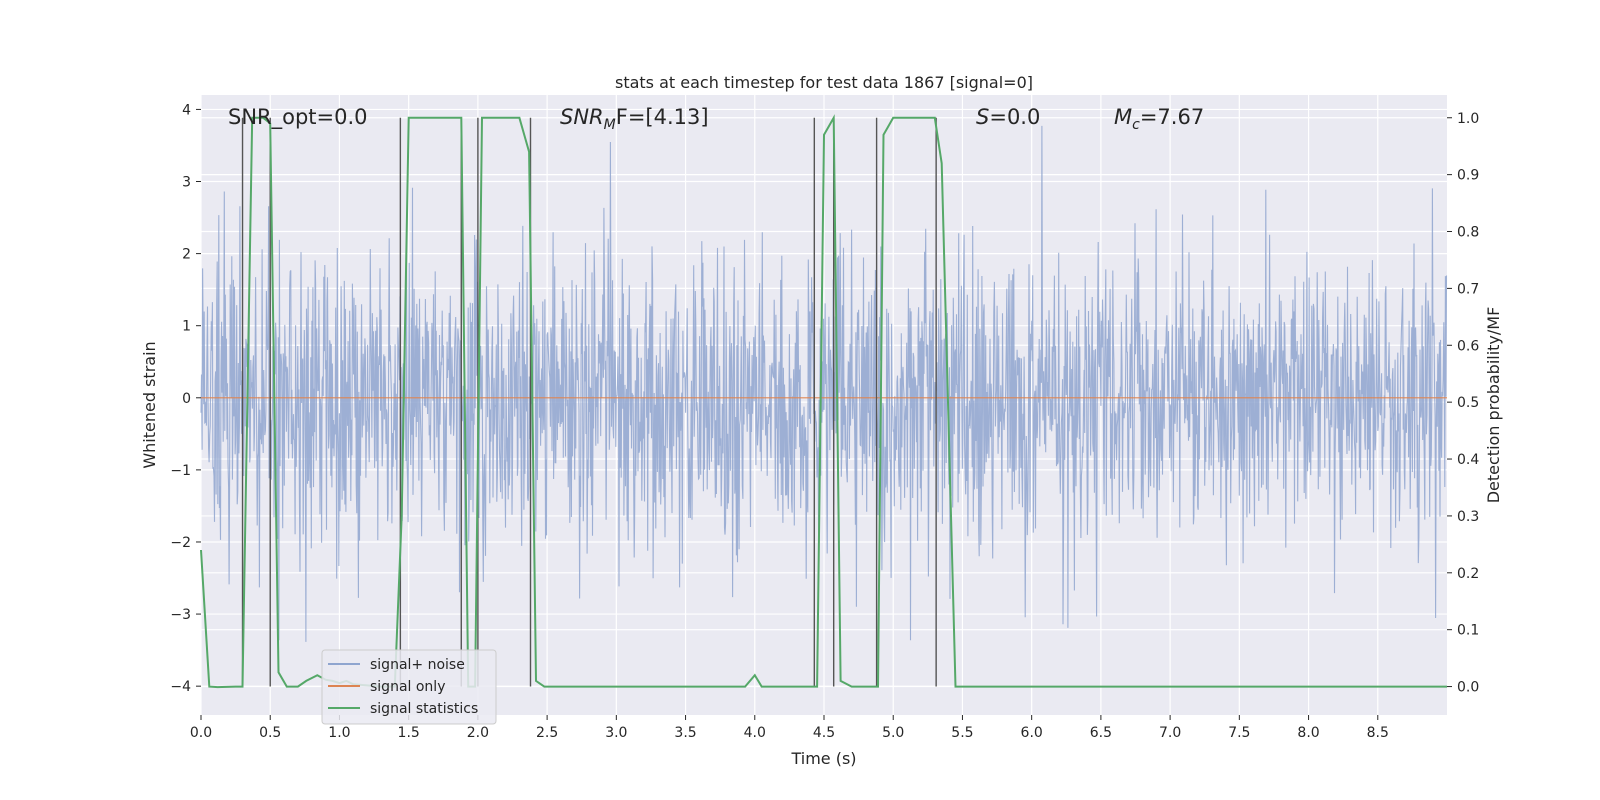  What do you see at coordinates (1468, 346) in the screenshot?
I see `right-tick-label: 0.6` at bounding box center [1468, 346].